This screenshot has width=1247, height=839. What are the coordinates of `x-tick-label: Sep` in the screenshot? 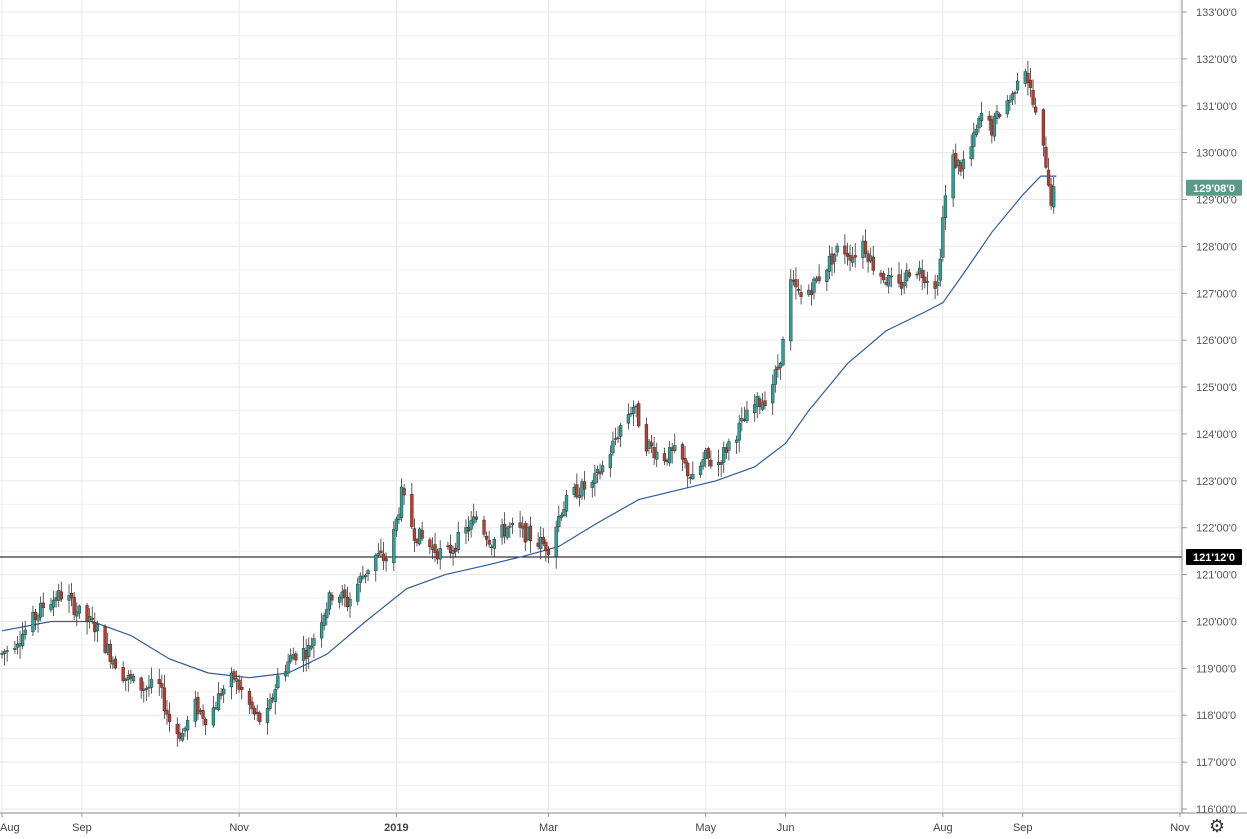 It's located at (1023, 828).